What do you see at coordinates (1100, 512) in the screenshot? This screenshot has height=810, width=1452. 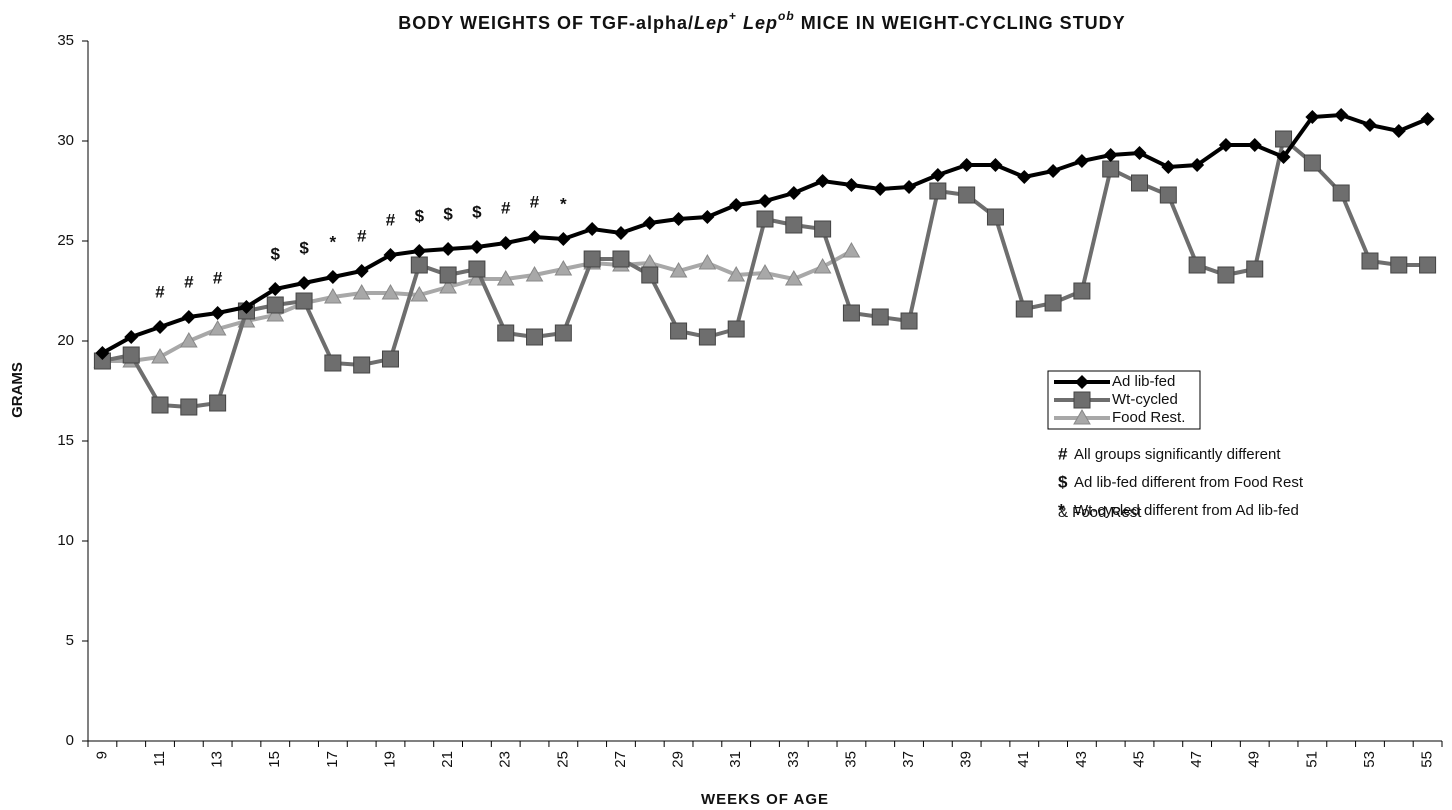 I see `note-text: & Food Rest` at bounding box center [1100, 512].